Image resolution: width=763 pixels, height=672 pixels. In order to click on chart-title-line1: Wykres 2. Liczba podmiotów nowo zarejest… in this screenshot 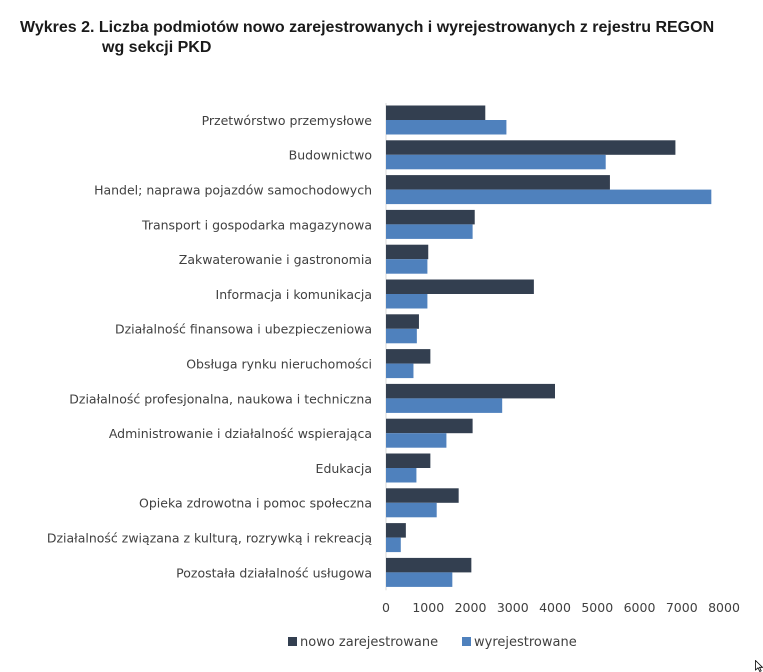, I will do `click(367, 27)`.